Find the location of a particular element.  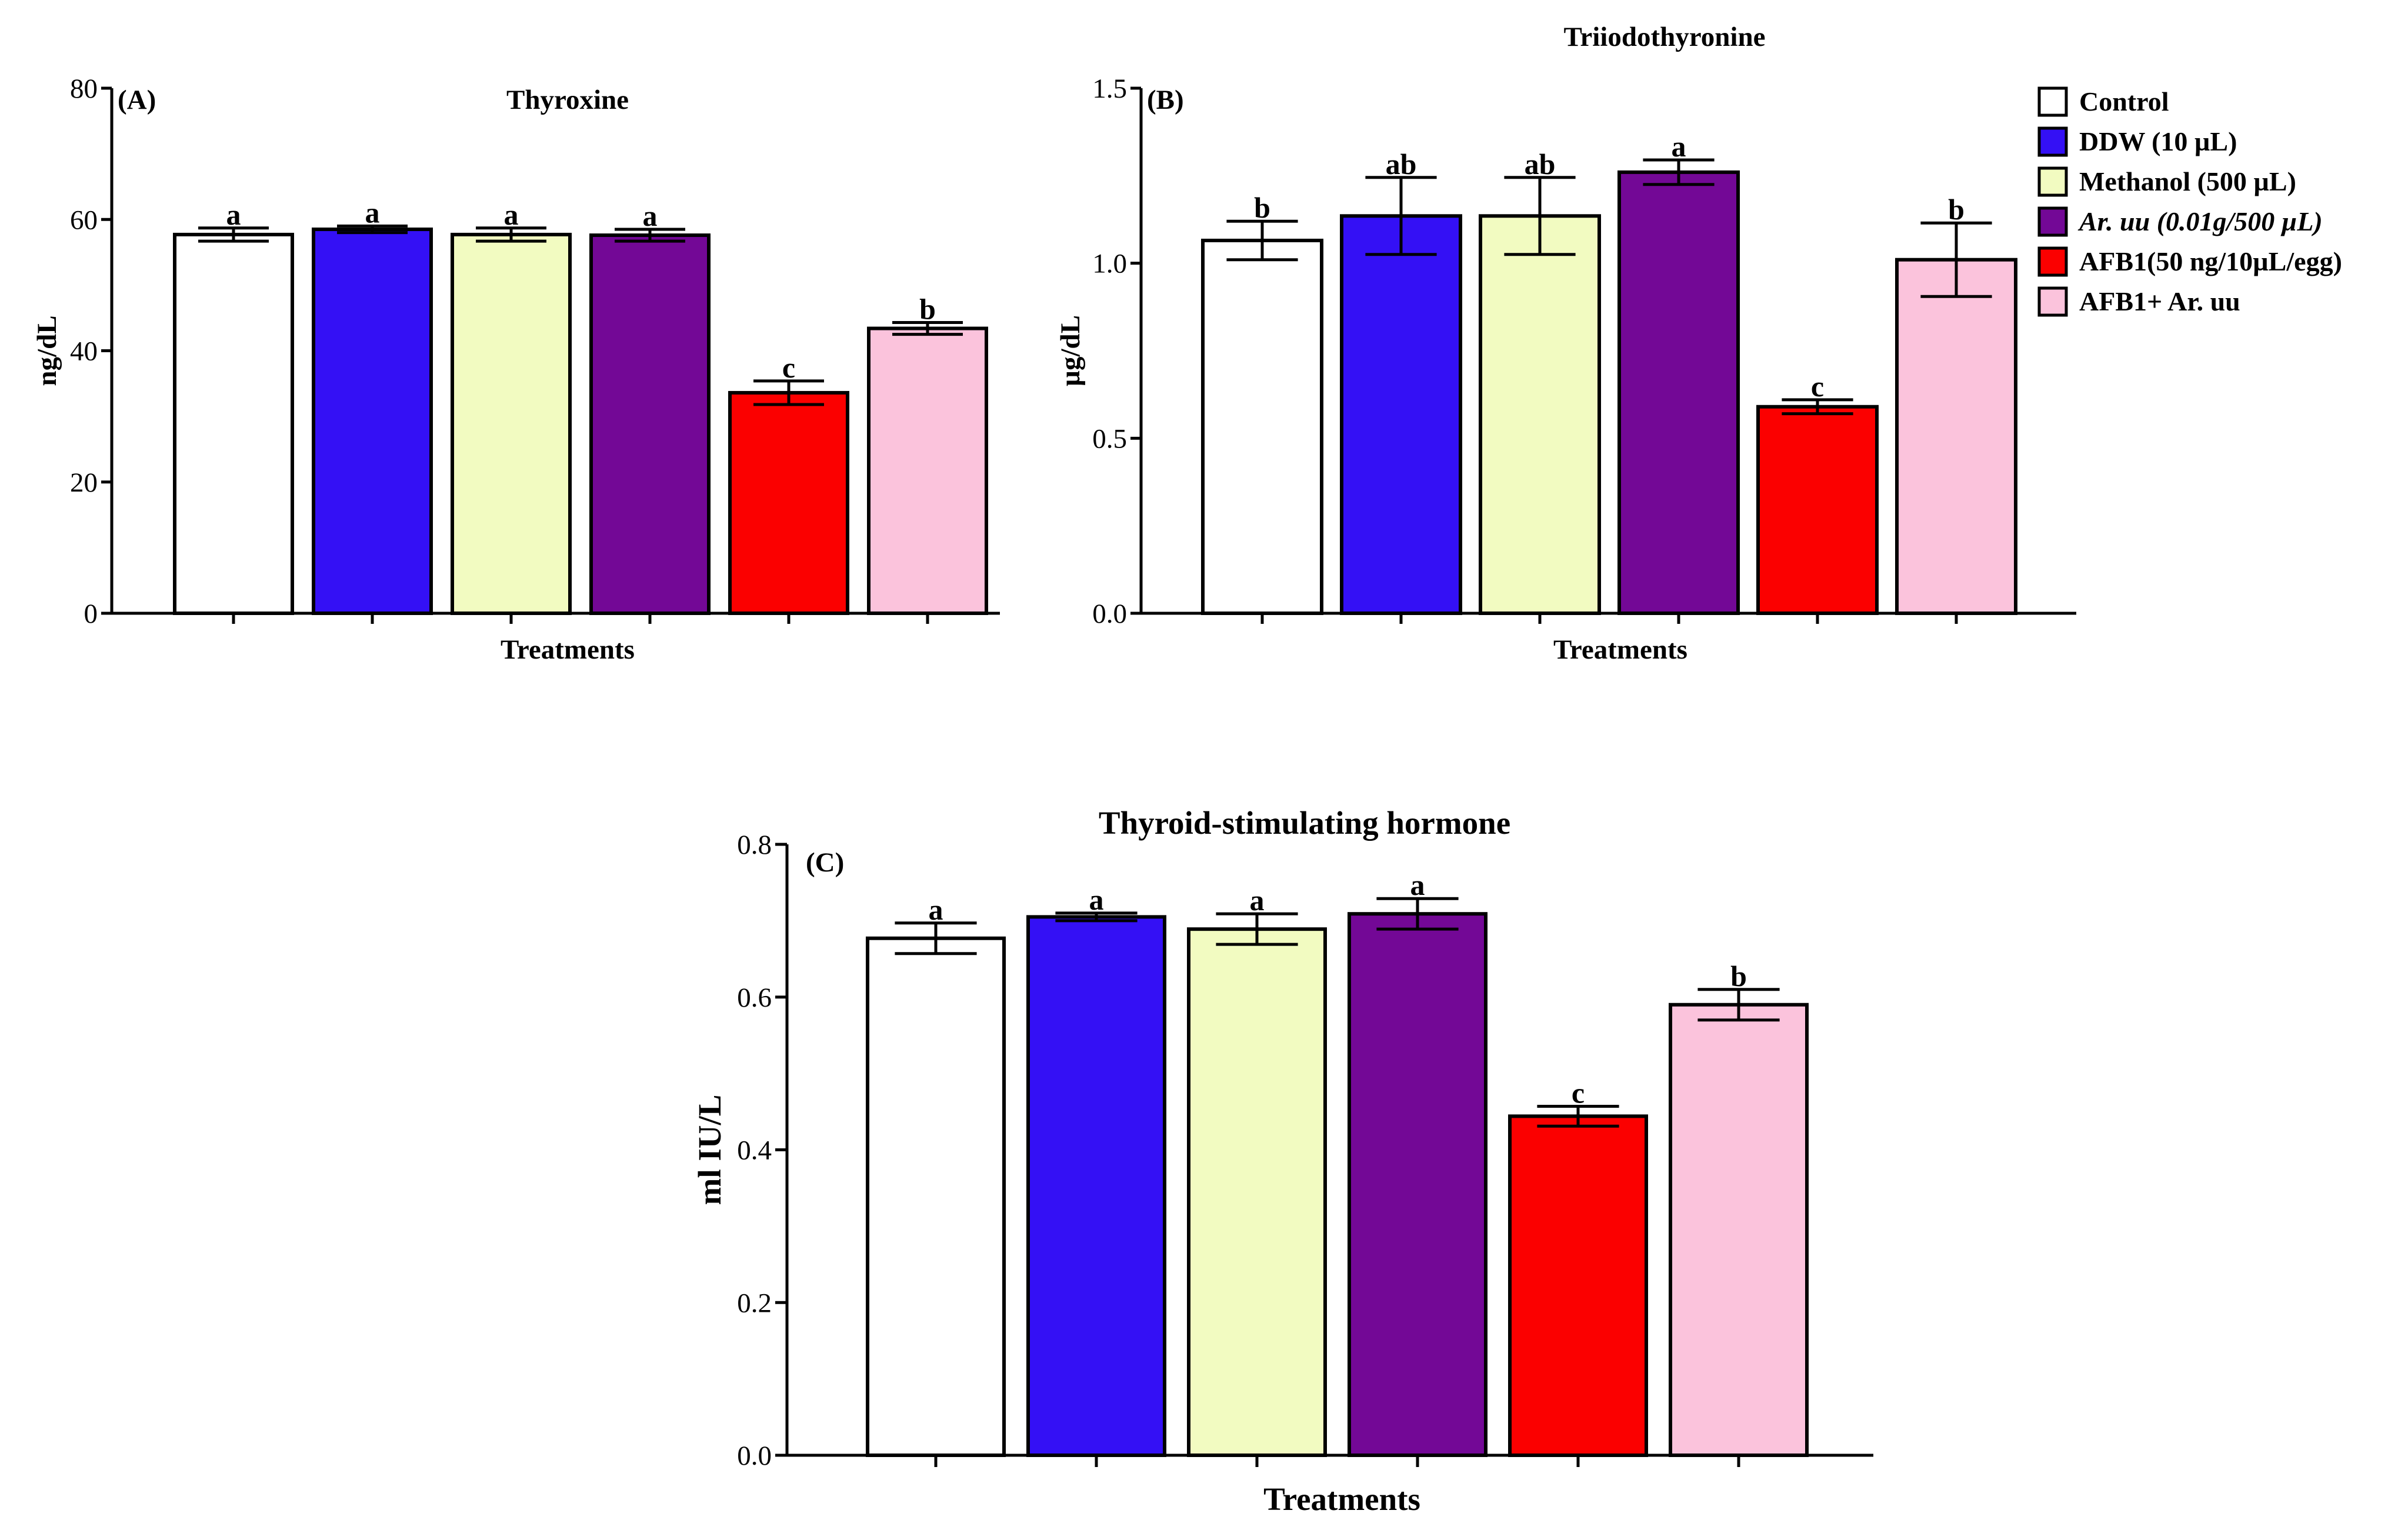

y-tick-label: 0.4 is located at coordinates (754, 1150).